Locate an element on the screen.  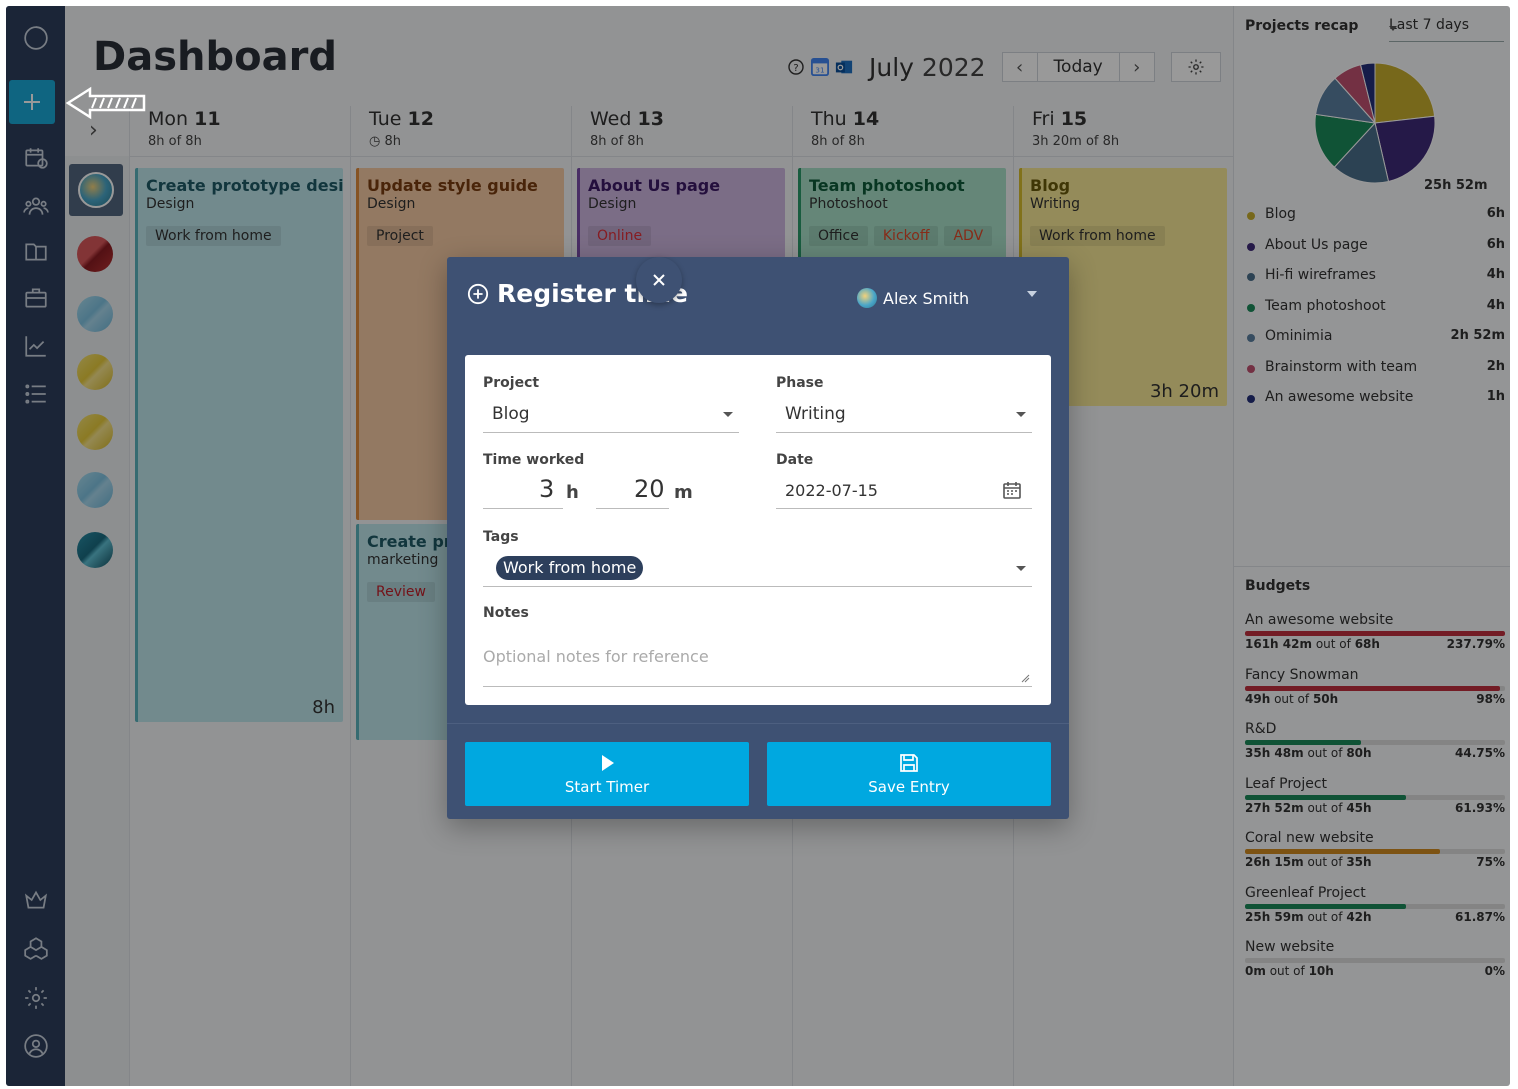
project-value: Blog is located at coordinates (511, 414).